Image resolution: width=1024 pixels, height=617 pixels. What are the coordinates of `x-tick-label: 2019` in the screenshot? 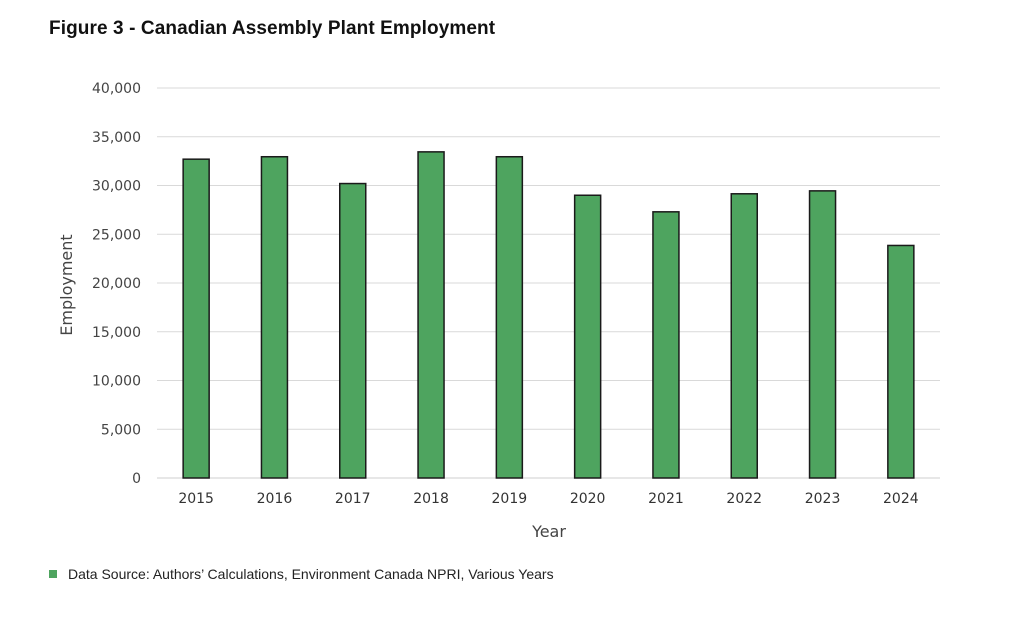 It's located at (510, 499).